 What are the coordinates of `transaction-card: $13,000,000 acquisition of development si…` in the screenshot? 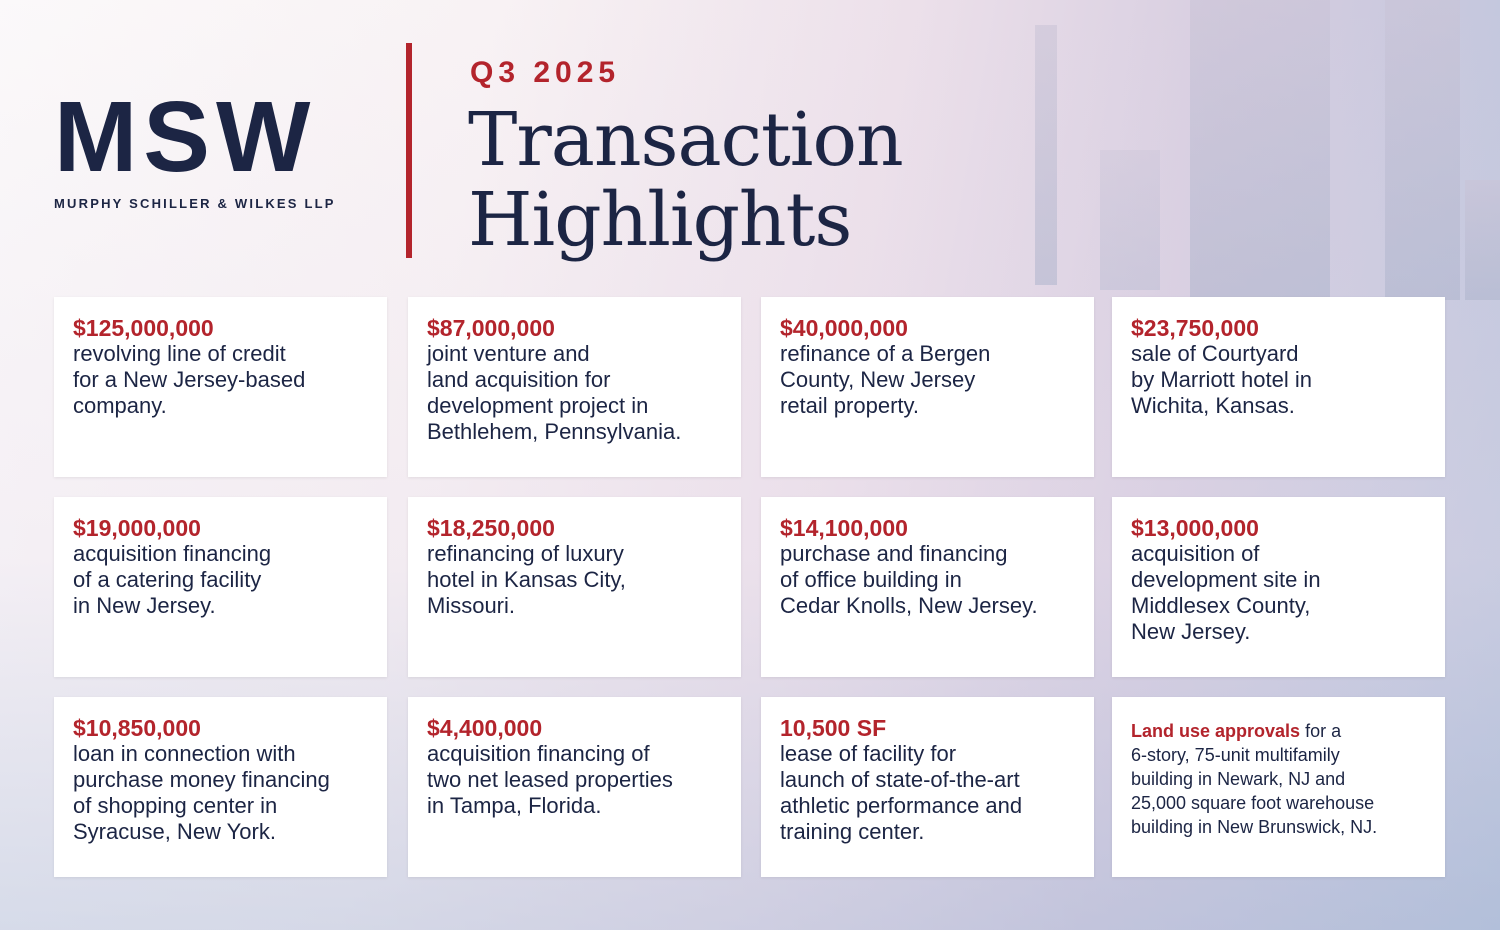 It's located at (1278, 587).